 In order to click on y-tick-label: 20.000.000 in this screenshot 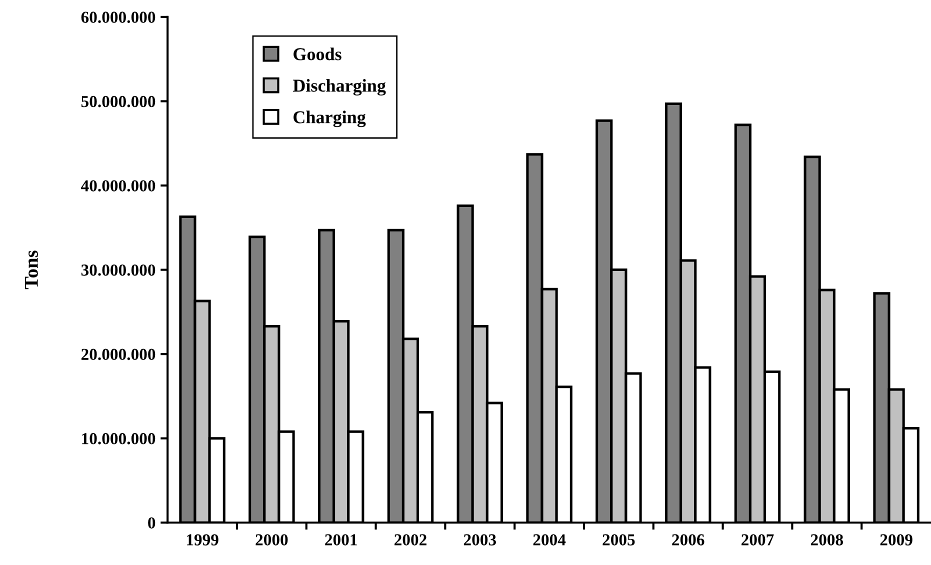, I will do `click(118, 354)`.